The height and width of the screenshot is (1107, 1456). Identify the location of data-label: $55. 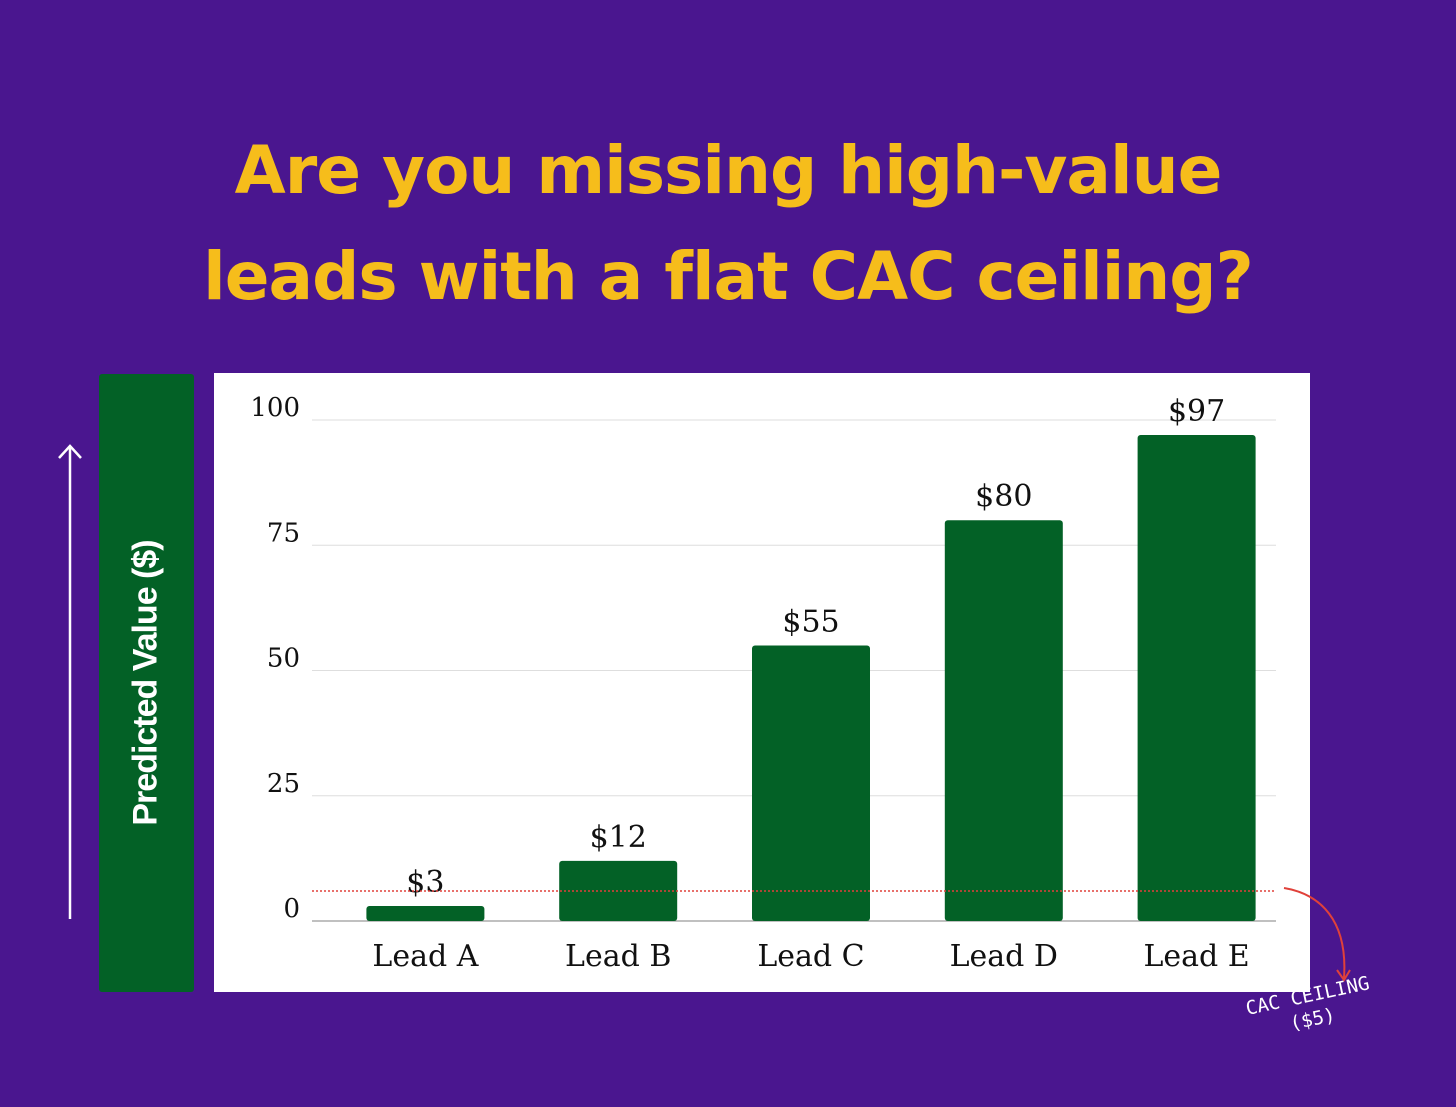
(810, 621).